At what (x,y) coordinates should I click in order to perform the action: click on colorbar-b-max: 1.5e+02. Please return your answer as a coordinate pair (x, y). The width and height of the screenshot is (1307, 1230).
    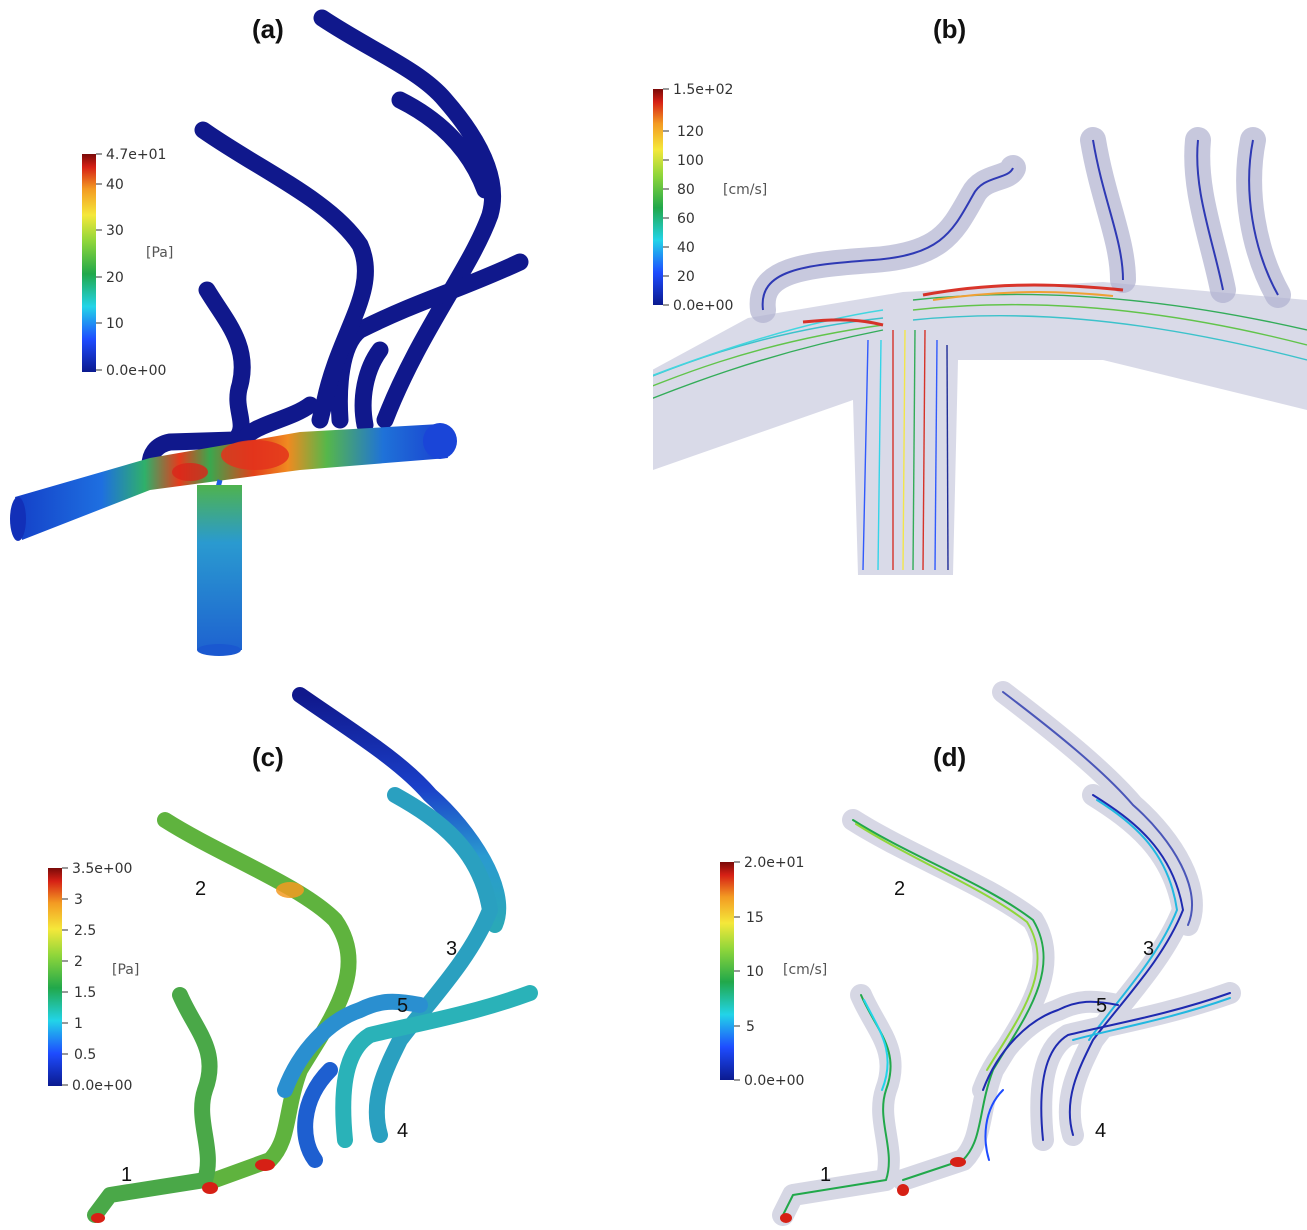
    Looking at the image, I should click on (703, 90).